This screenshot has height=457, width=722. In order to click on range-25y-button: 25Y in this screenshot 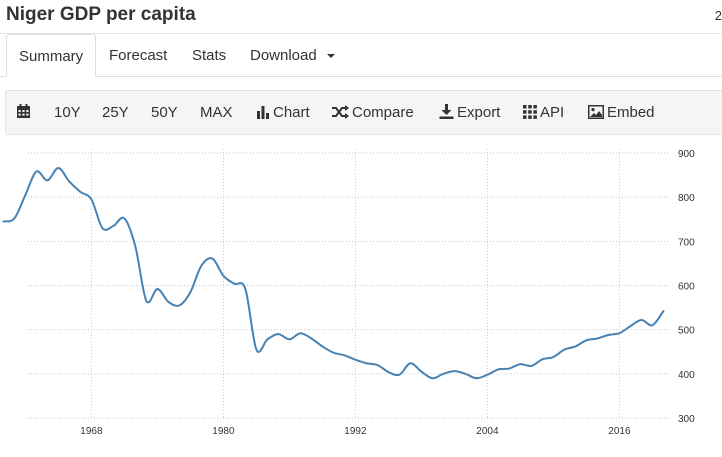, I will do `click(115, 112)`.